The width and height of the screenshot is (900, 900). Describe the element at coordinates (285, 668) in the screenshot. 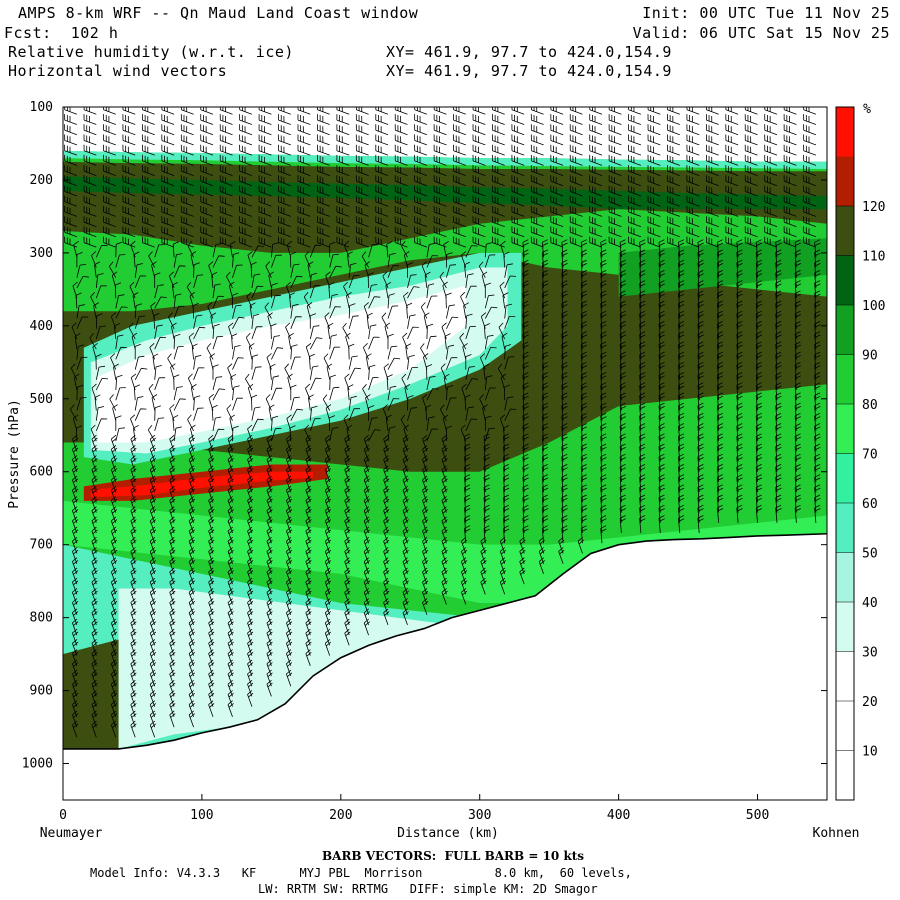

I see `rh-band-boundary-layer-dry` at that location.